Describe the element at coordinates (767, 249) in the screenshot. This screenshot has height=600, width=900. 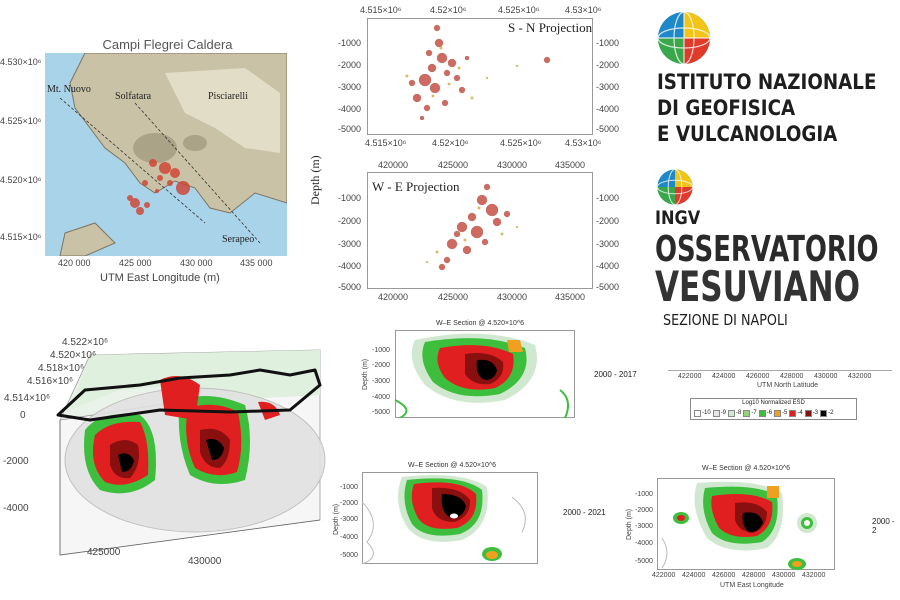
I see `ov-name-line1: OSSERVATORIO` at that location.